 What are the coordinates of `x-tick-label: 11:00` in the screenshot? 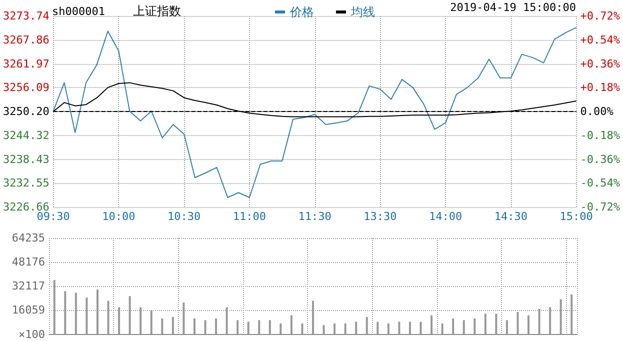 It's located at (249, 216).